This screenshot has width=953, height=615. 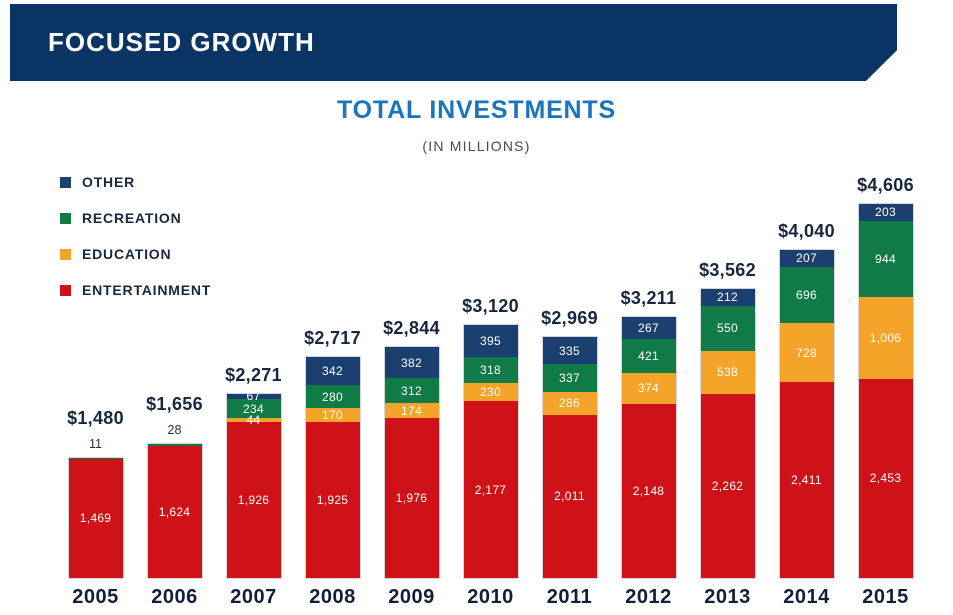 I want to click on segment-value-label: 337, so click(x=569, y=377).